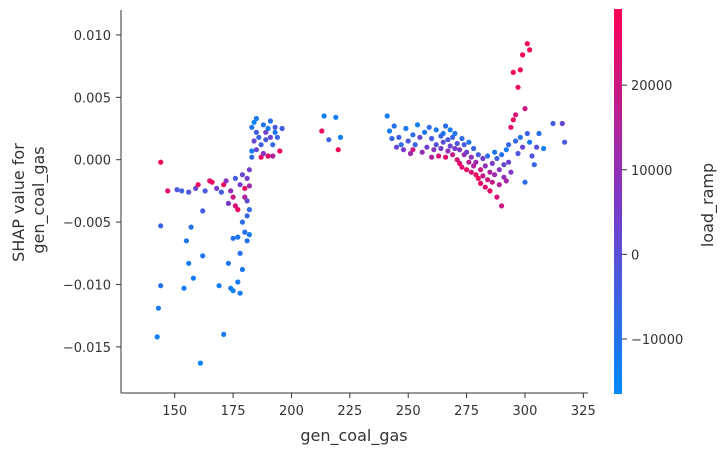  What do you see at coordinates (233, 411) in the screenshot?
I see `x-tick-label: 175` at bounding box center [233, 411].